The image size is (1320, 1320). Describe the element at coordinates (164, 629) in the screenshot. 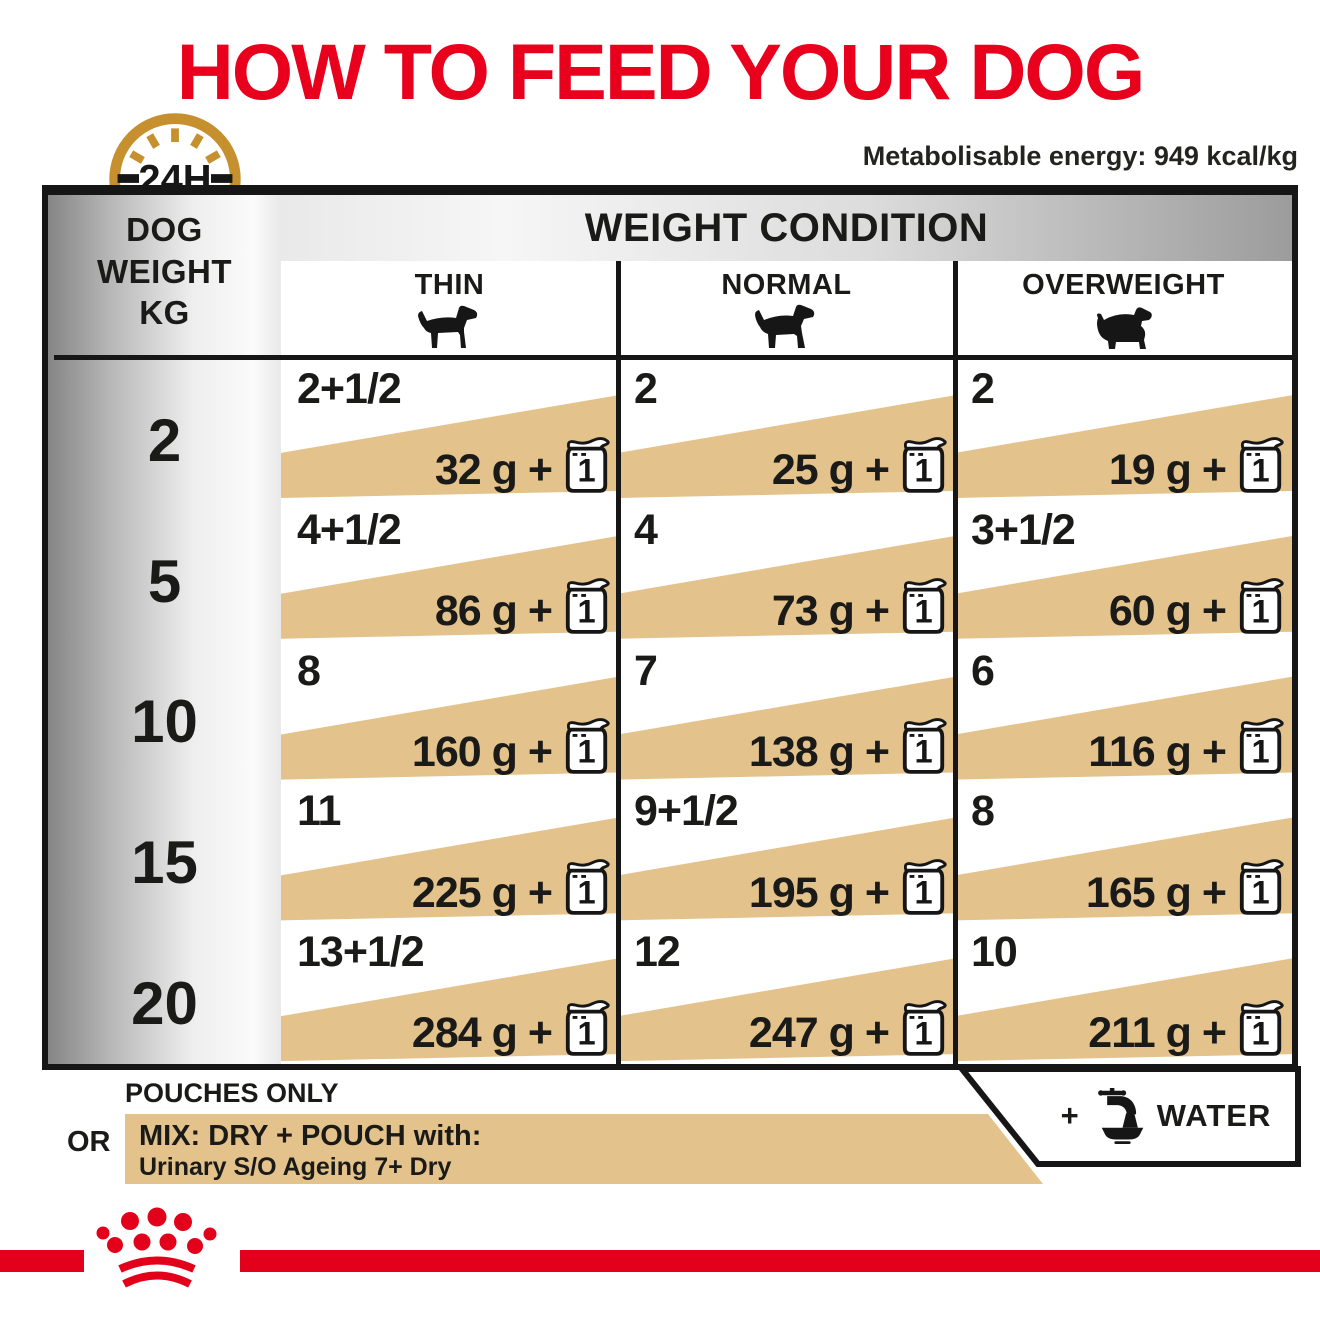

I see `dog-weight-column: DOG WEIGHT KG 2 5 10 15 20` at that location.